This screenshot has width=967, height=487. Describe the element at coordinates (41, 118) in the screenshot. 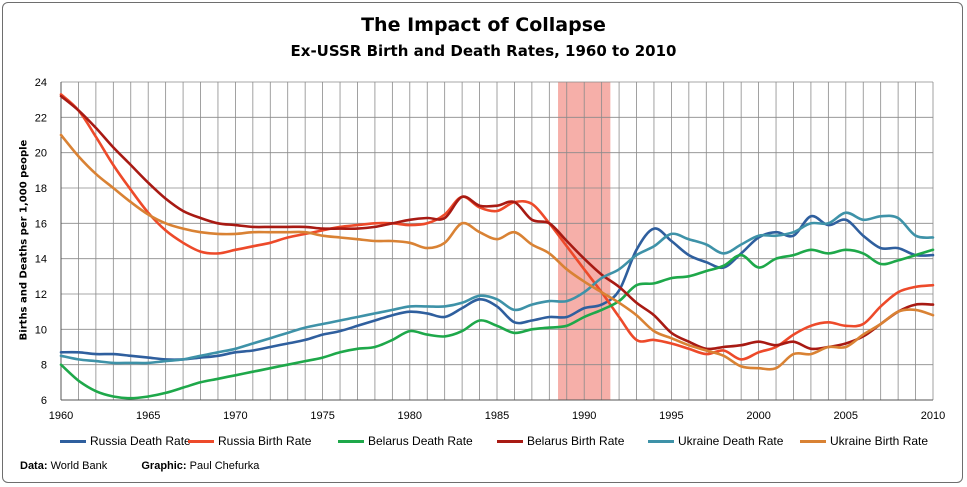

I see `y-tick-label: 22` at that location.